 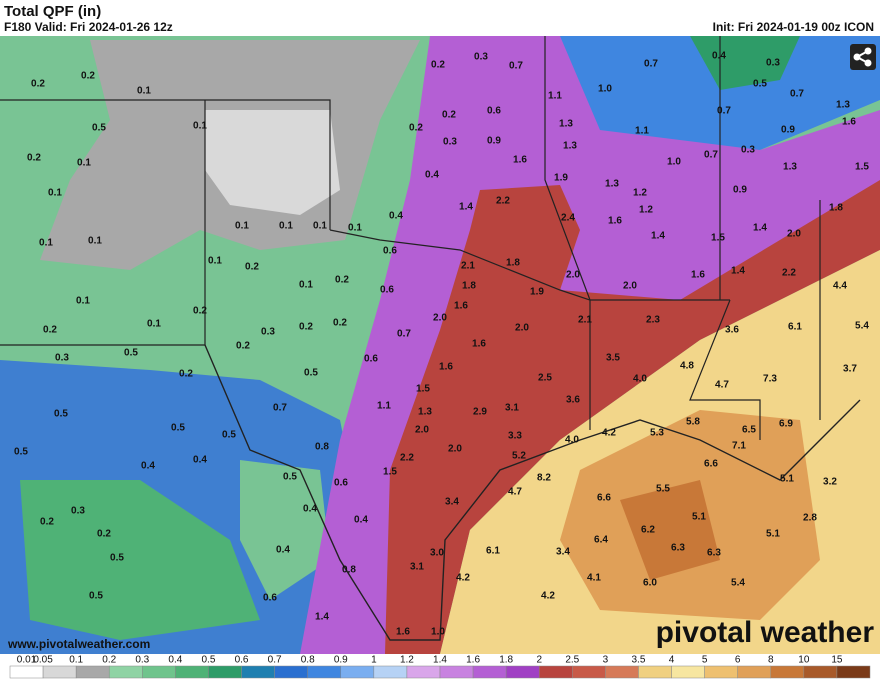 What do you see at coordinates (76, 660) in the screenshot?
I see `colorbar-label: 0.1` at bounding box center [76, 660].